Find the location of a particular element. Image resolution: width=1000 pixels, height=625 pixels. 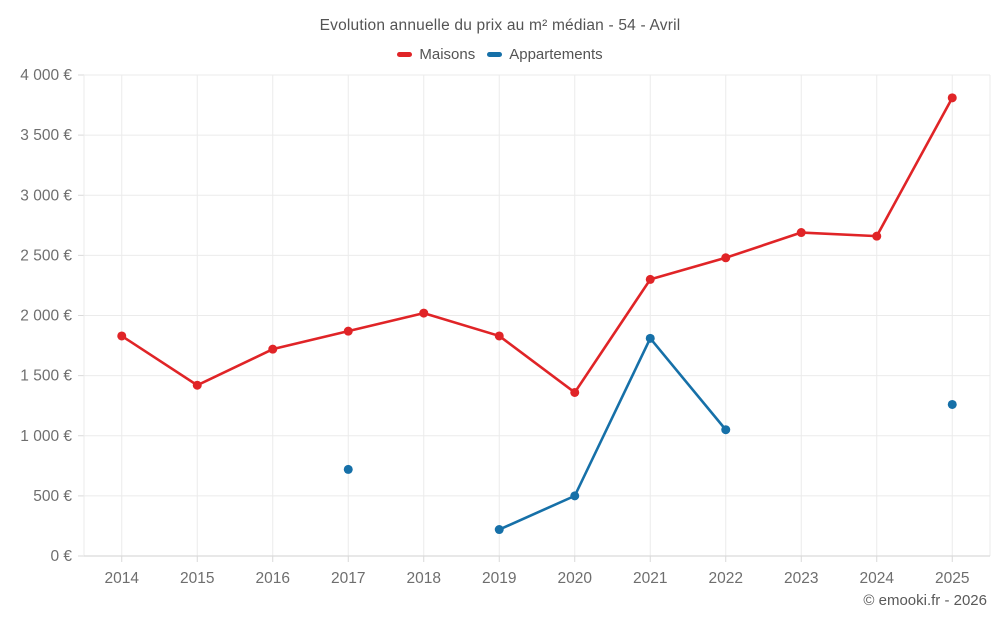

legend-label-appartements: Appartements is located at coordinates (556, 54).